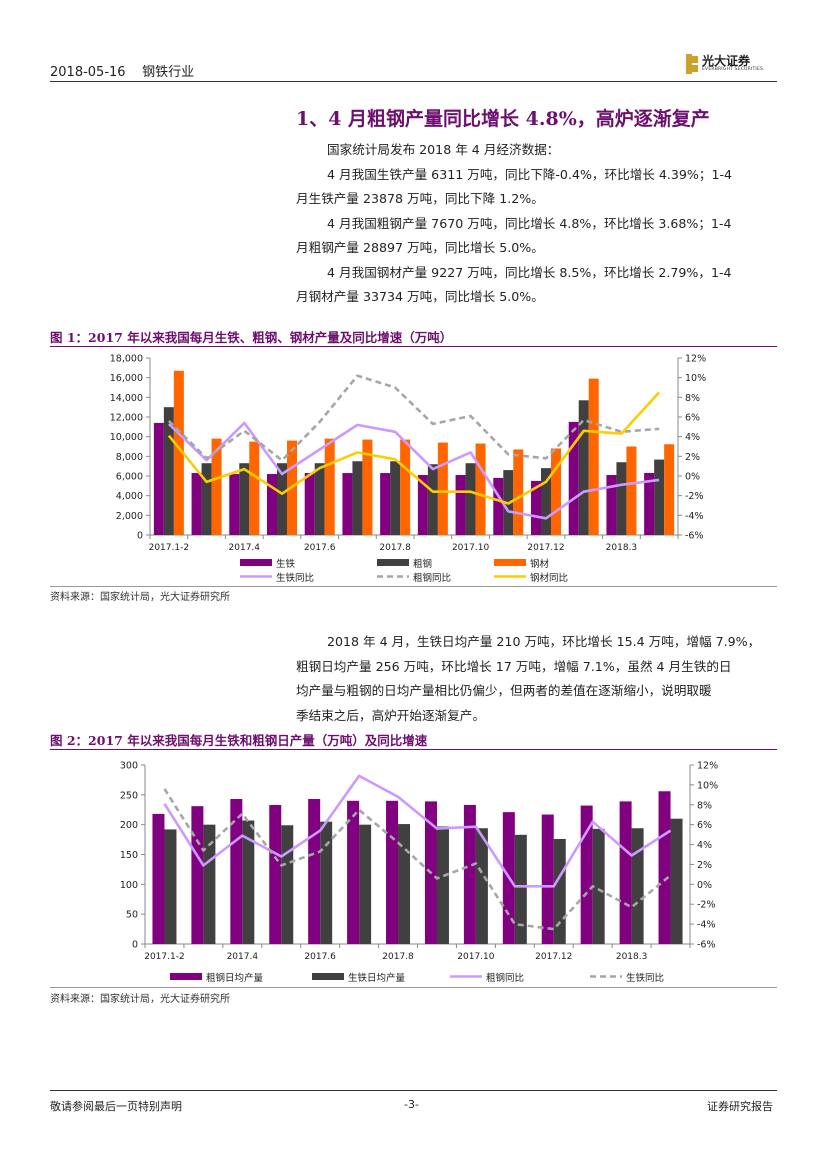 This screenshot has height=1169, width=827. I want to click on header-divider, so click(413, 81).